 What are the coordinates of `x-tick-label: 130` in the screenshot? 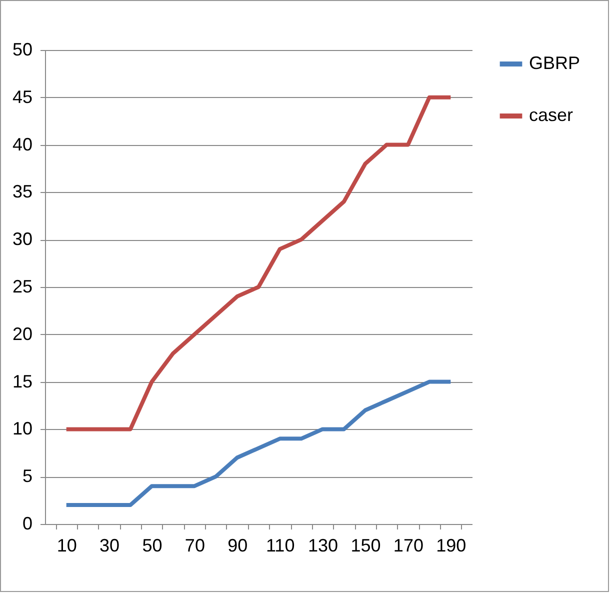 It's located at (323, 546).